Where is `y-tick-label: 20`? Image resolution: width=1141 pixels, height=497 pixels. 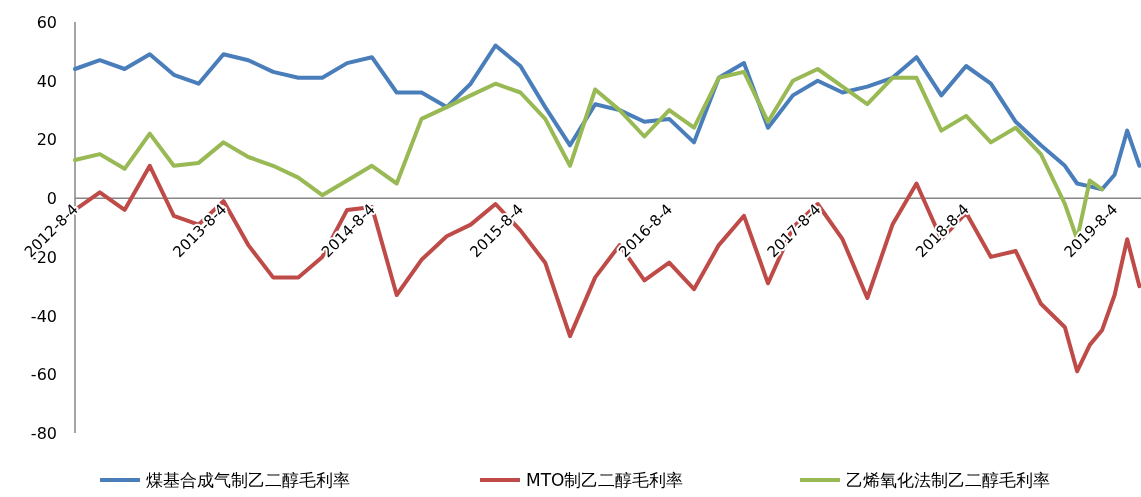
y-tick-label: 20 is located at coordinates (46, 140).